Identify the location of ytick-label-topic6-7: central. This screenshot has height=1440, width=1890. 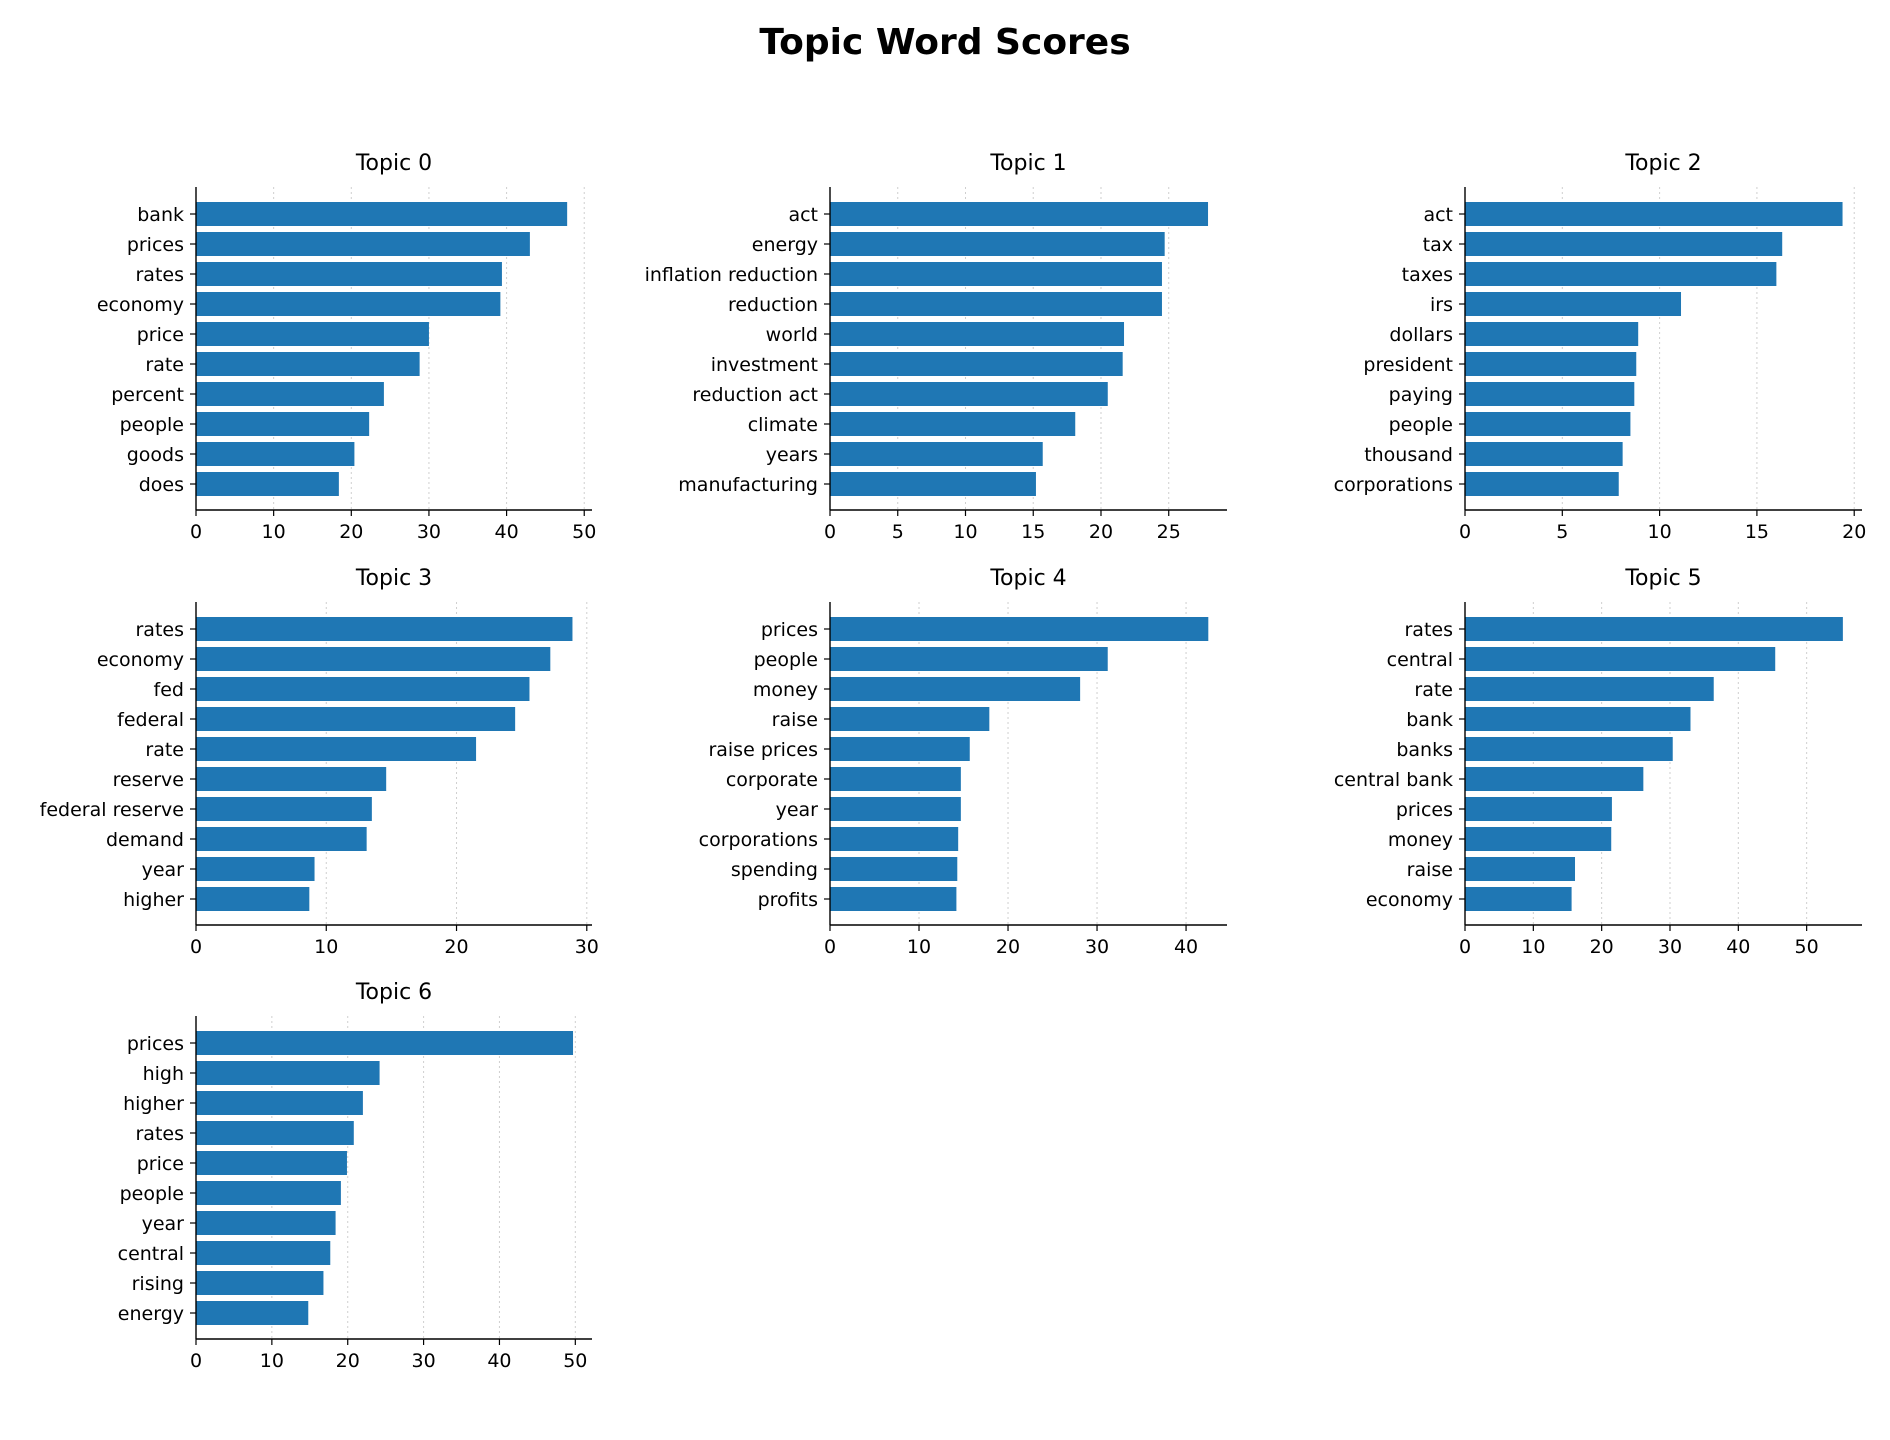
(151, 1254).